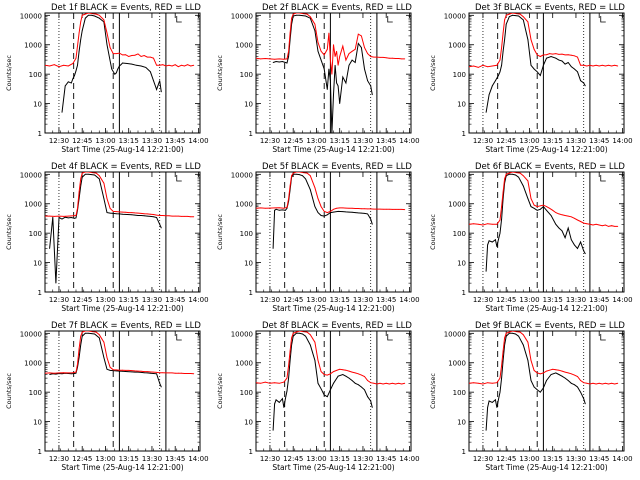  I want to click on x-tick-label: 13:30, so click(576, 141).